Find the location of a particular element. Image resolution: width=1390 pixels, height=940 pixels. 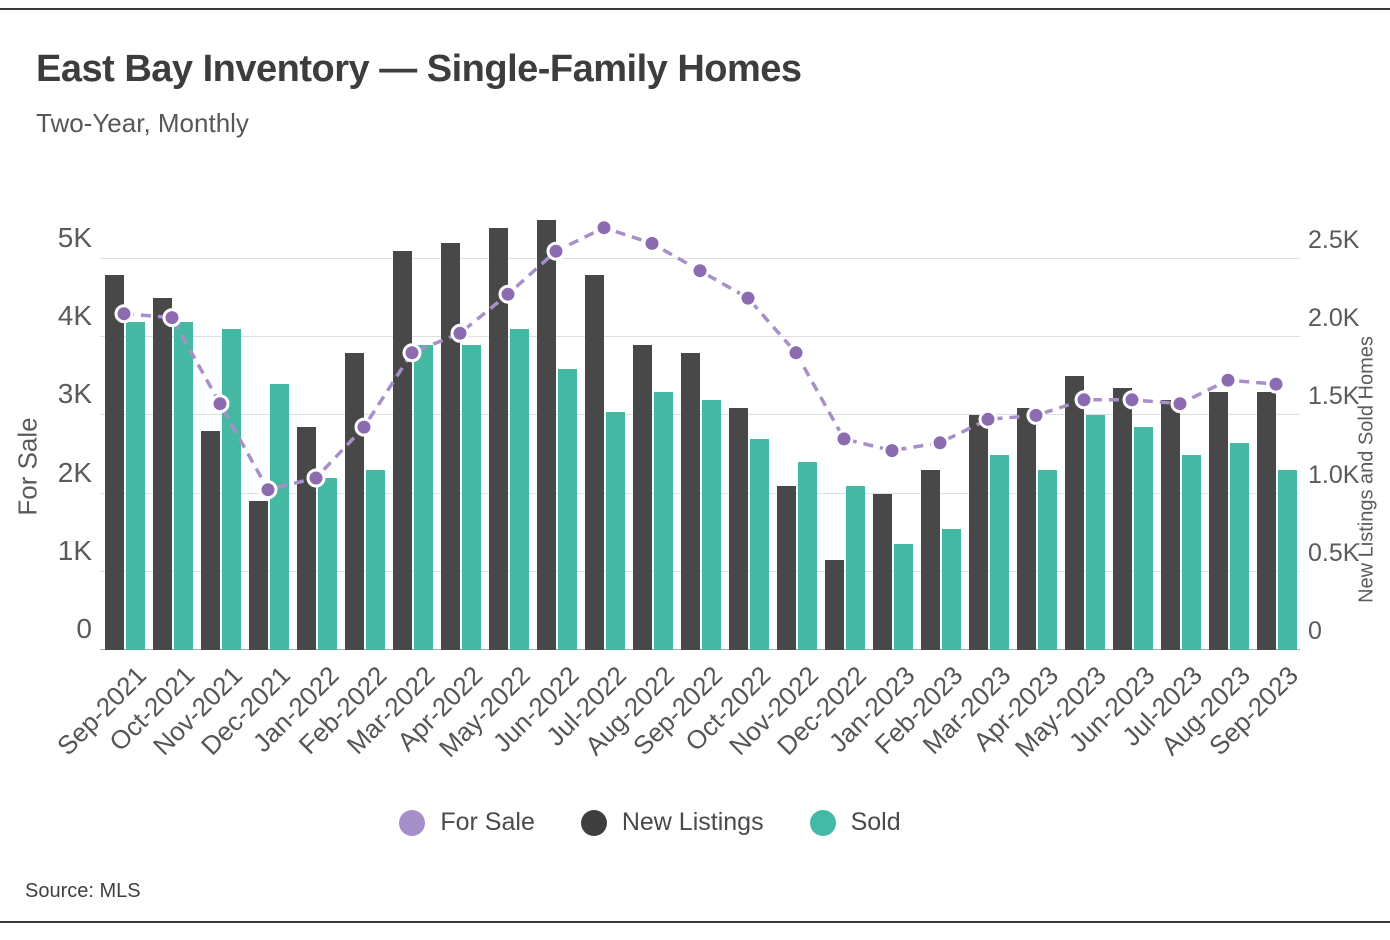

bottom-border is located at coordinates (695, 922).